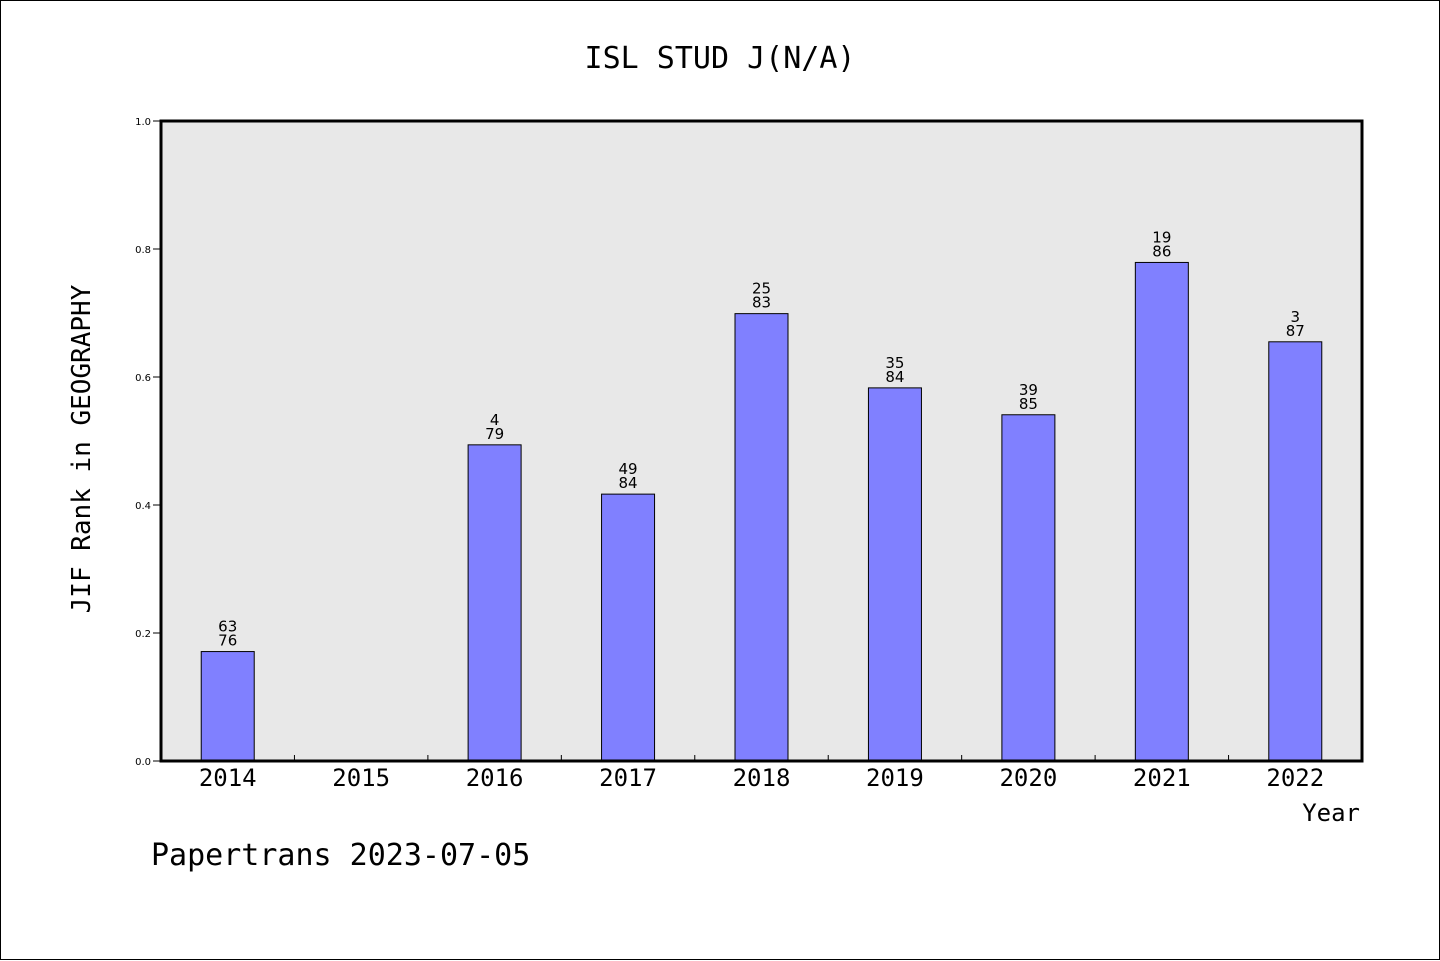 The height and width of the screenshot is (961, 1440). What do you see at coordinates (227, 706) in the screenshot?
I see `bar-2014` at bounding box center [227, 706].